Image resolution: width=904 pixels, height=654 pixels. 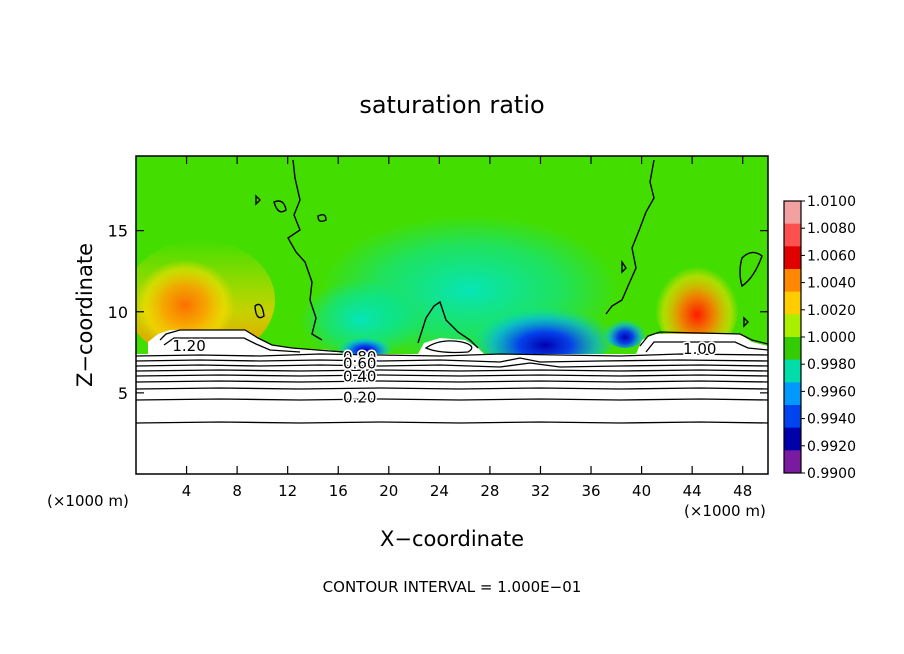 What do you see at coordinates (118, 231) in the screenshot?
I see `y-tick-label-2: 15` at bounding box center [118, 231].